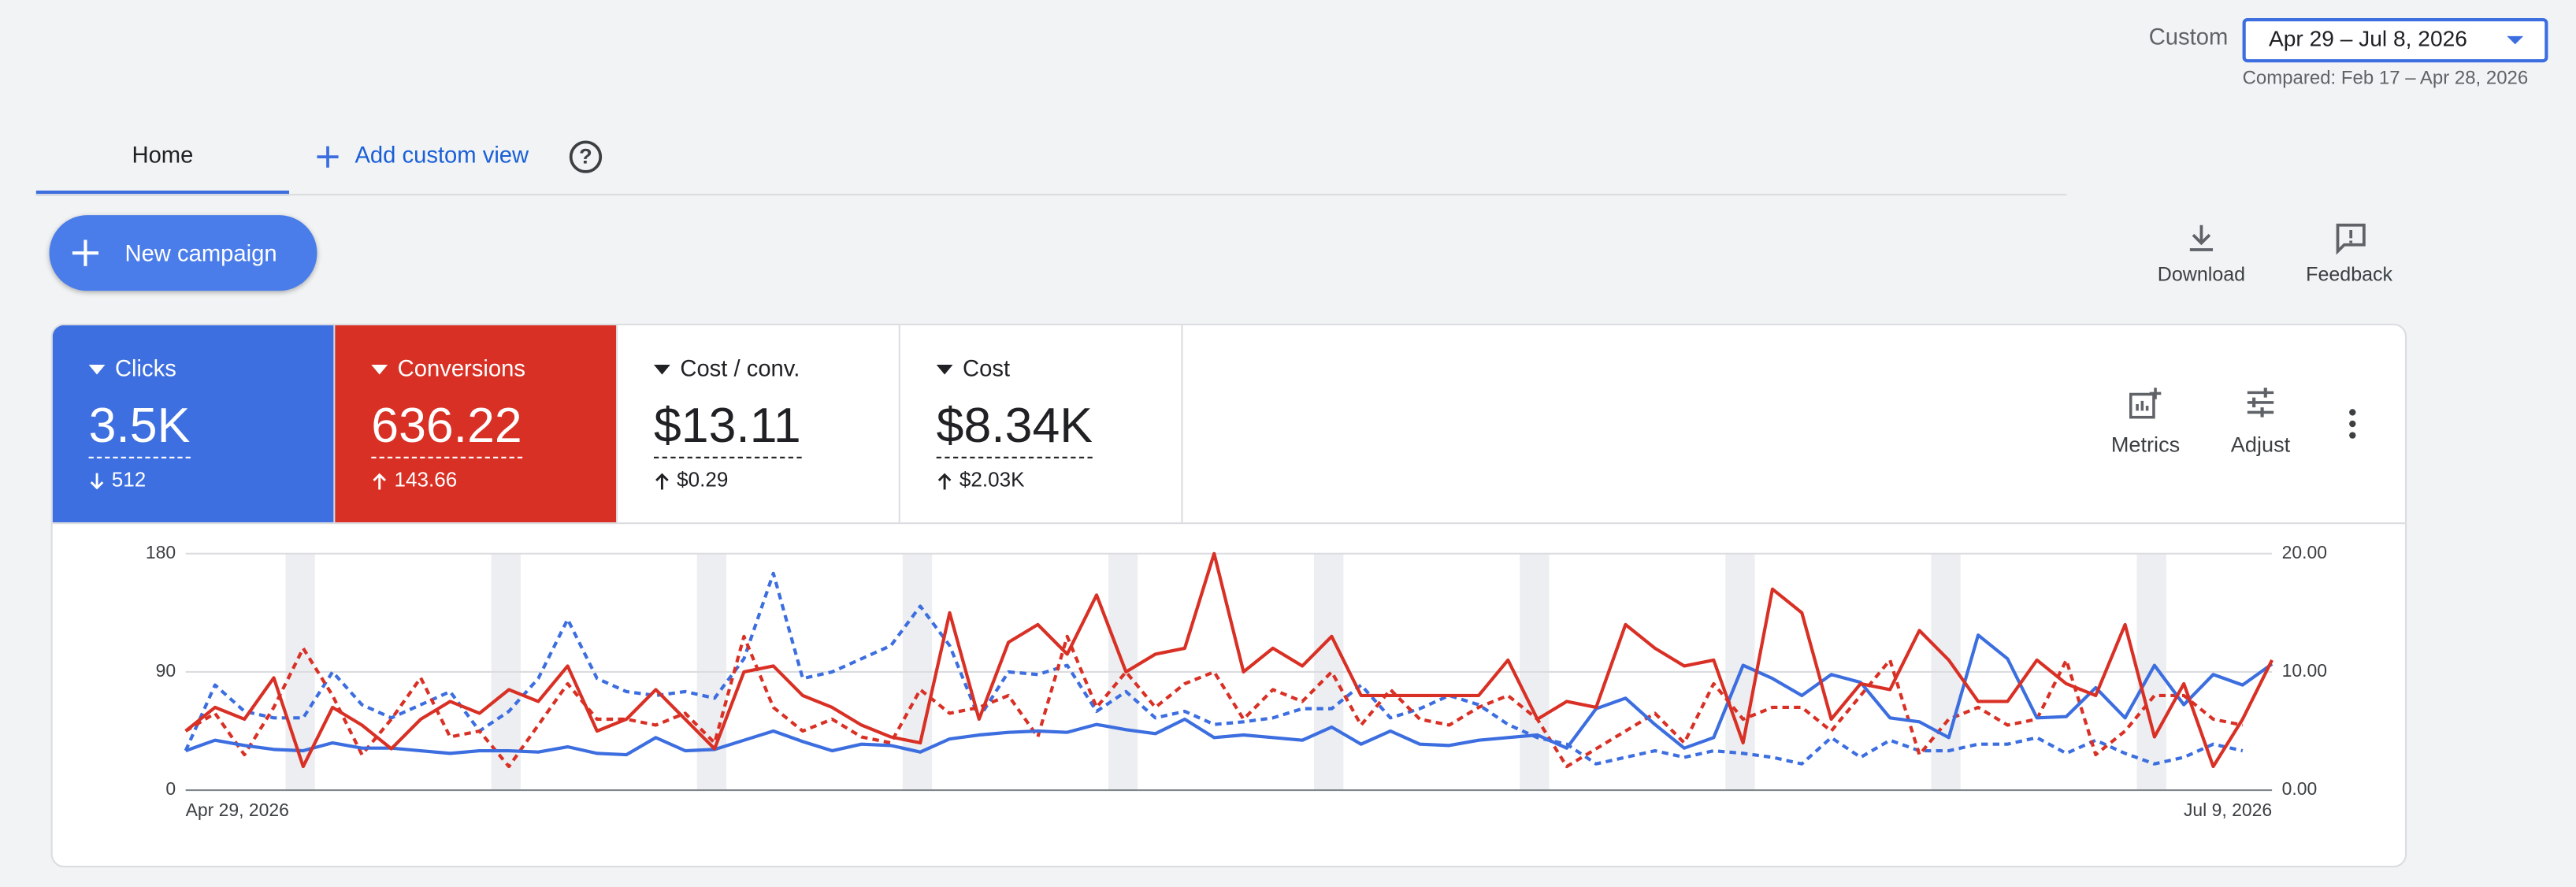 The width and height of the screenshot is (2576, 887). Describe the element at coordinates (446, 428) in the screenshot. I see `metric-value: 636.22` at that location.